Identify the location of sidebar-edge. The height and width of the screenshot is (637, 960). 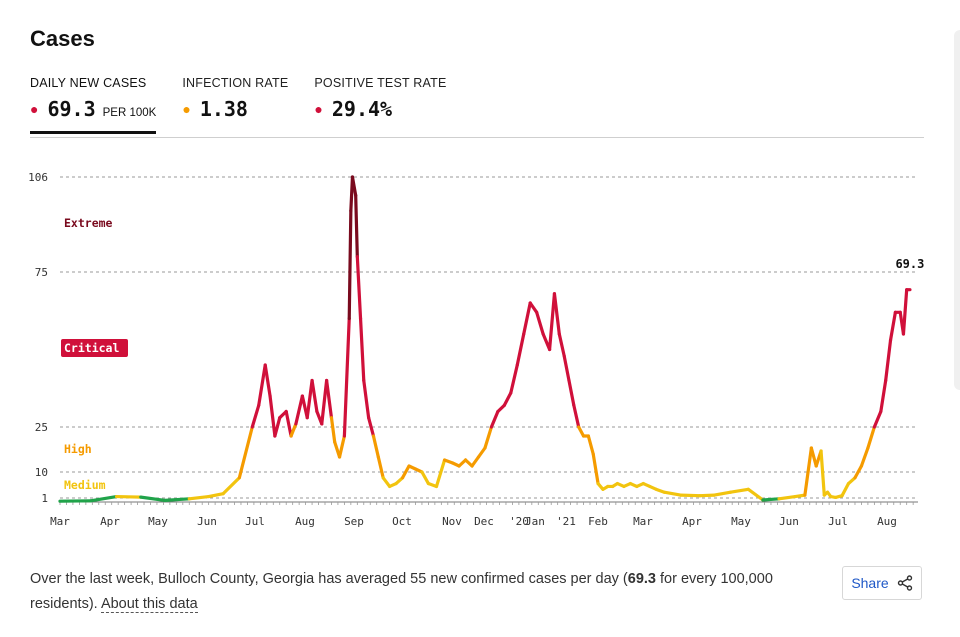
(957, 210).